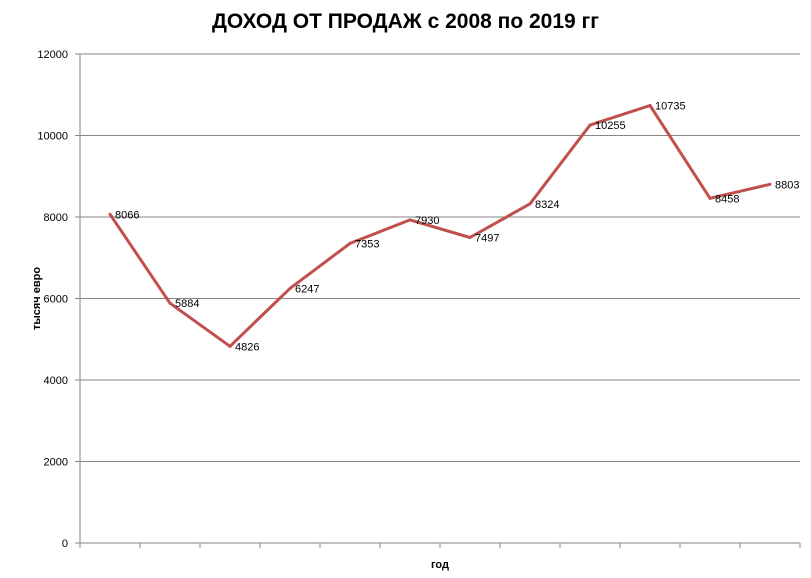 Image resolution: width=811 pixels, height=578 pixels. Describe the element at coordinates (52, 55) in the screenshot. I see `y-tick-label: 12000` at that location.